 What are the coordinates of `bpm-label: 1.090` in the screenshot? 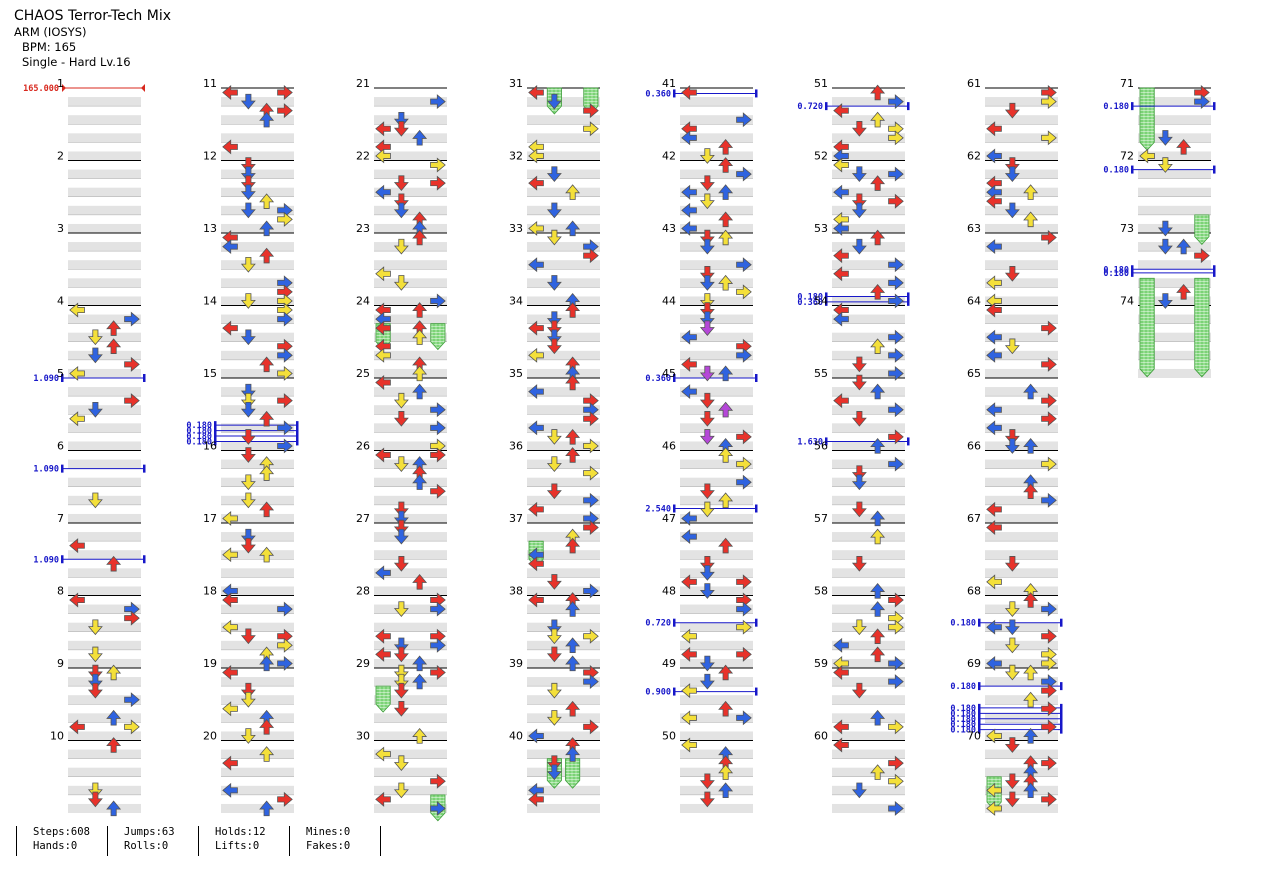 It's located at (46, 560).